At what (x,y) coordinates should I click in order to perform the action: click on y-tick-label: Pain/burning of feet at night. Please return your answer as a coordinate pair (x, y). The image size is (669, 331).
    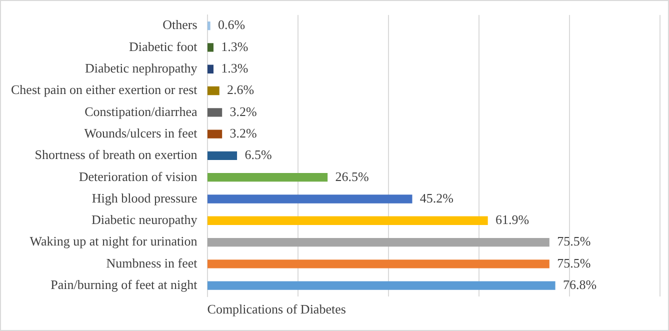
    Looking at the image, I should click on (124, 284).